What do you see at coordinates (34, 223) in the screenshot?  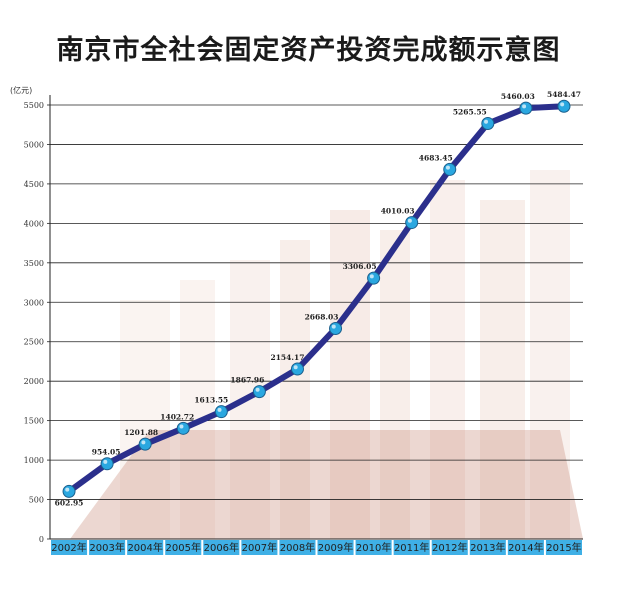 I see `y-tick-label: 4000` at bounding box center [34, 223].